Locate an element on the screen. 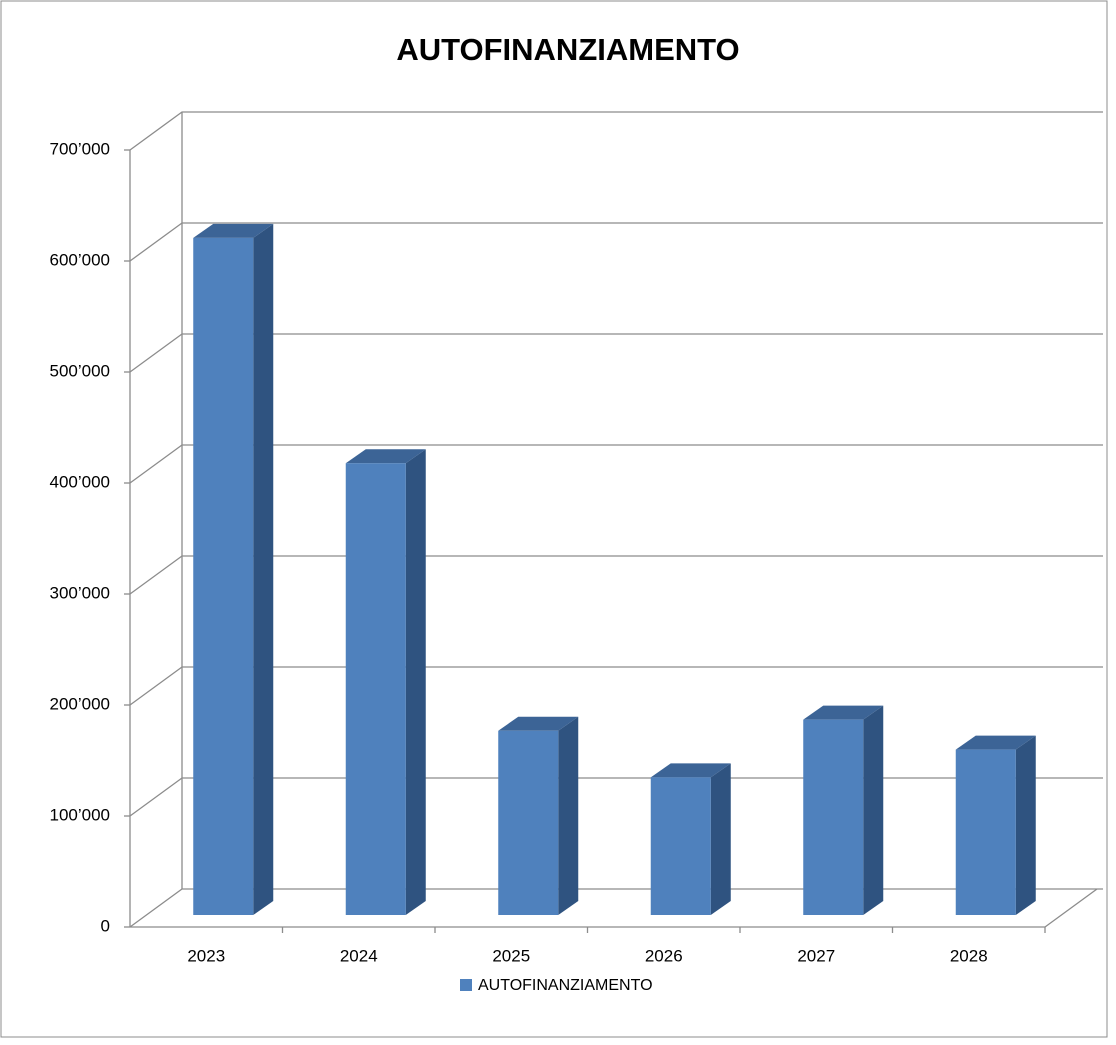 The width and height of the screenshot is (1116, 1045). y-tick-label: 300’000 is located at coordinates (79, 592).